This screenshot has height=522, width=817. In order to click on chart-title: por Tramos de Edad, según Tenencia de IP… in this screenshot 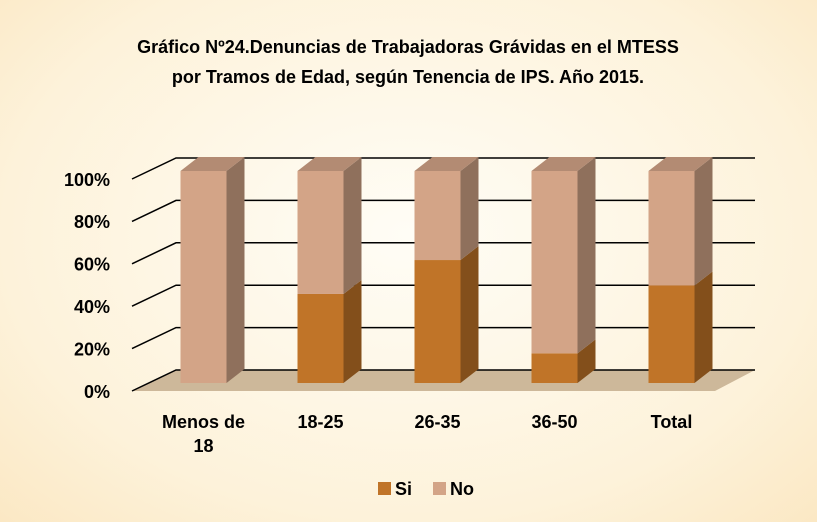, I will do `click(408, 77)`.